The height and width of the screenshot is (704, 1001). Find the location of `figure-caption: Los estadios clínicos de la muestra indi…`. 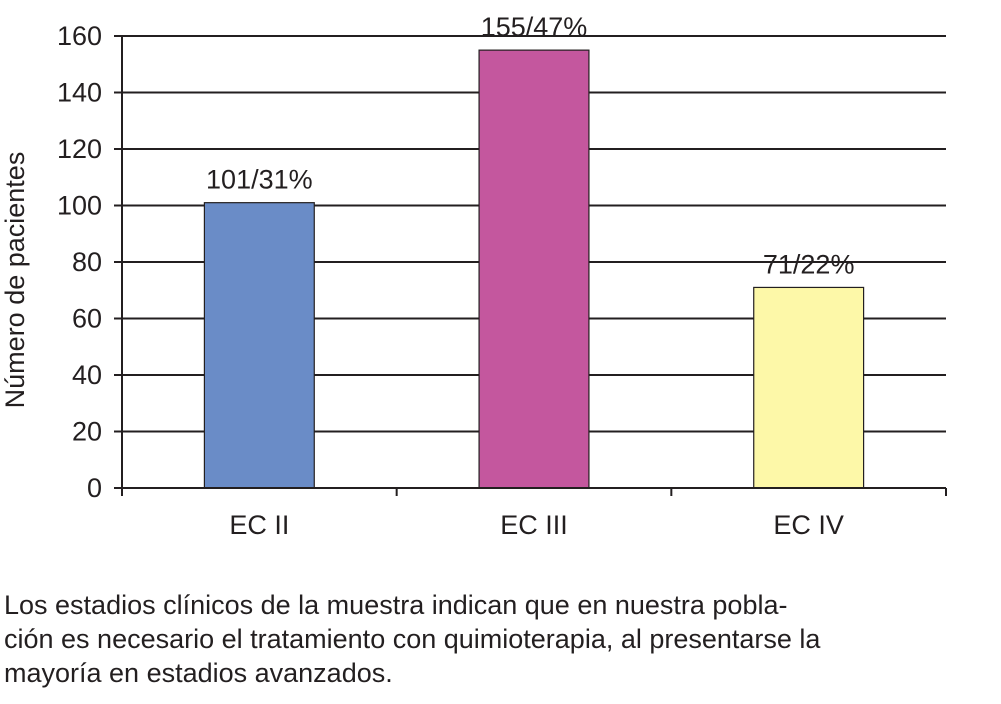

figure-caption: Los estadios clínicos de la muestra indi… is located at coordinates (501, 639).